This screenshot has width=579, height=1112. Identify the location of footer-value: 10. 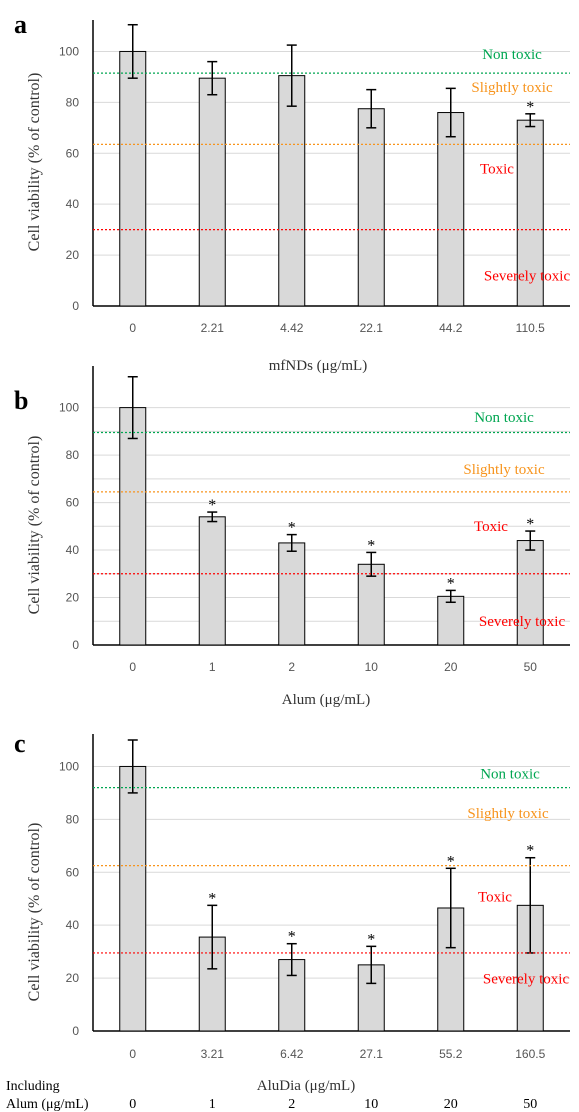
(371, 1104).